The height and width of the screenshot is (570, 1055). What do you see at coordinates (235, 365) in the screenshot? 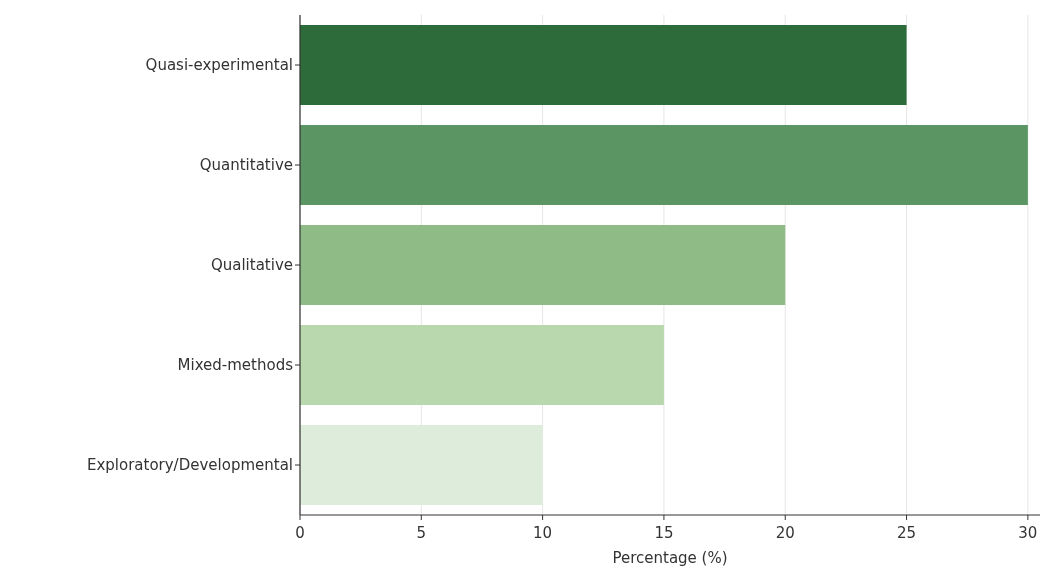
I see `y-tick-label: Mixed-methods` at bounding box center [235, 365].